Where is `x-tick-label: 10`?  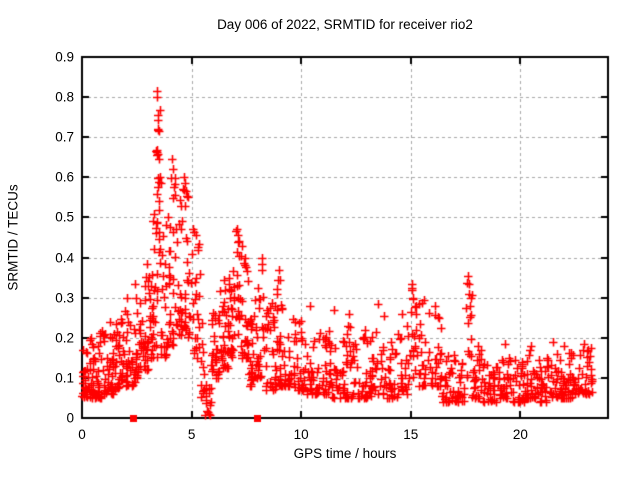 x-tick-label: 10 is located at coordinates (301, 434).